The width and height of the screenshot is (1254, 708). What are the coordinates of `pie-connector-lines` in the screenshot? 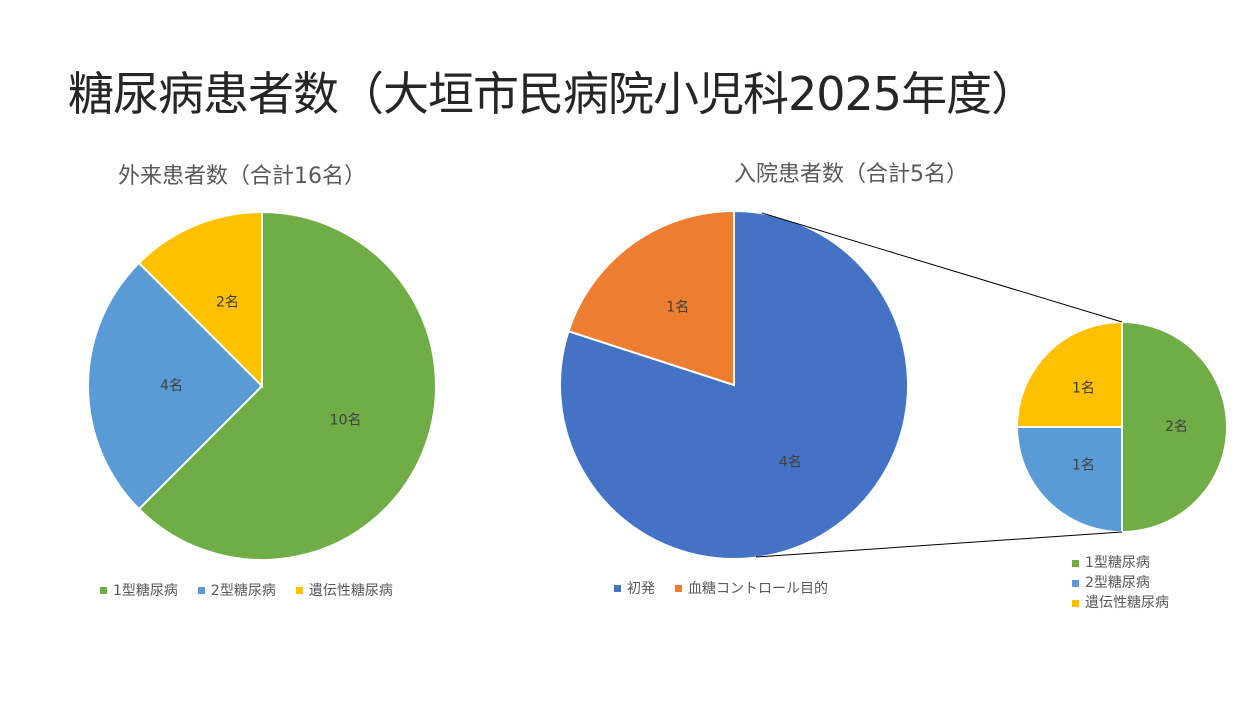 It's located at (939, 385).